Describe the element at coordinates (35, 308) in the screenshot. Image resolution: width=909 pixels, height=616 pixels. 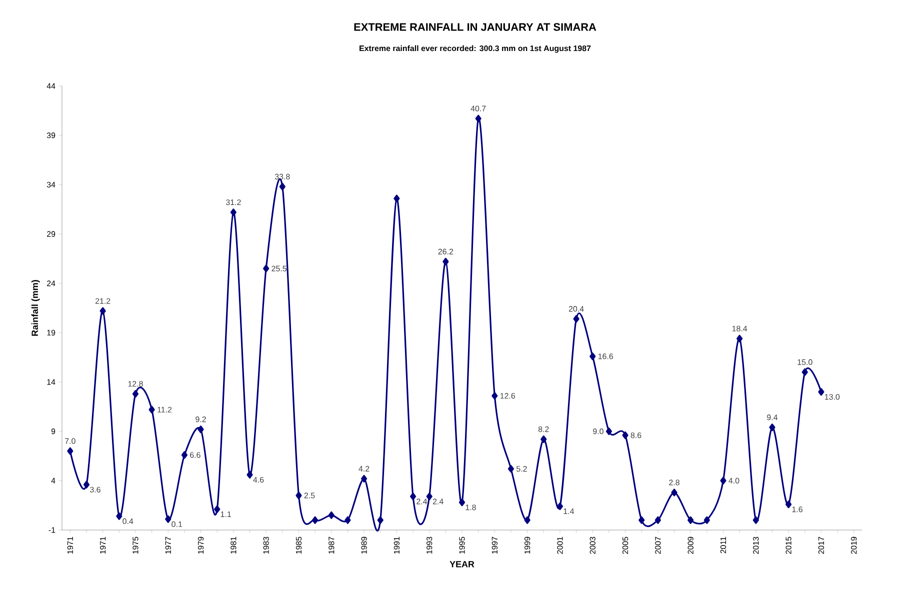
I see `y-axis-title: Rainfall (mm)` at that location.